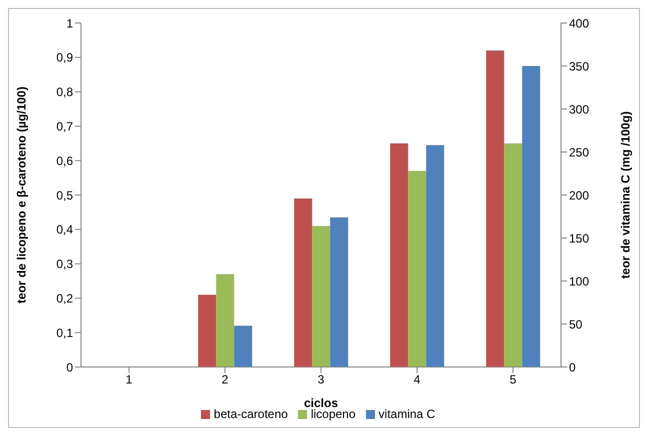  What do you see at coordinates (321, 403) in the screenshot?
I see `x-axis-title: ciclos` at bounding box center [321, 403].